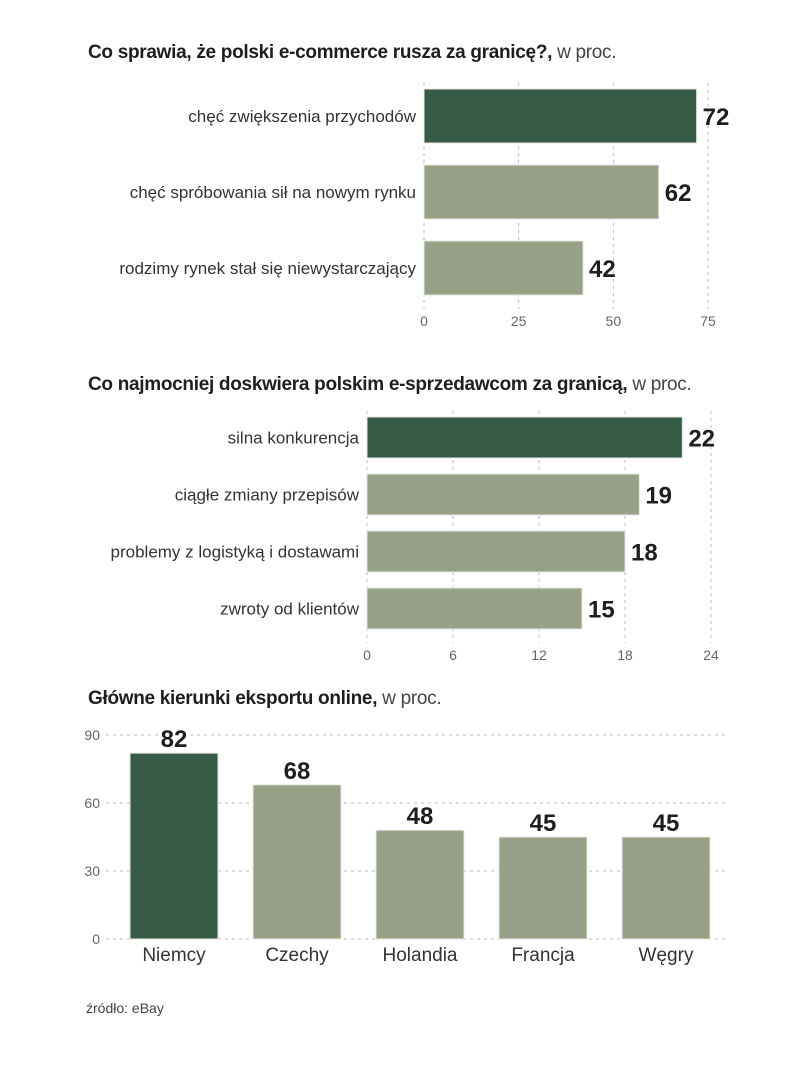 This screenshot has height=1080, width=810. Describe the element at coordinates (644, 553) in the screenshot. I see `value-label: 18` at that location.